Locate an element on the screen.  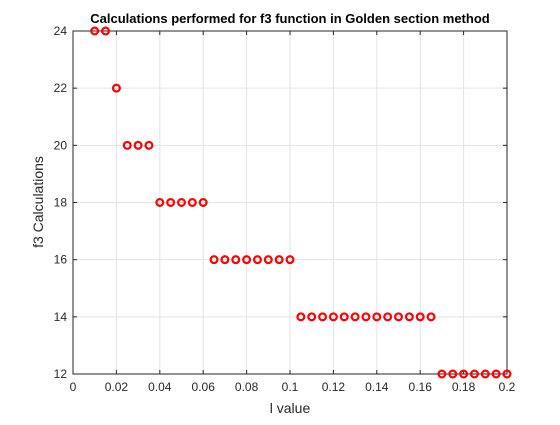
x-tick-label: 0.12 is located at coordinates (334, 387).